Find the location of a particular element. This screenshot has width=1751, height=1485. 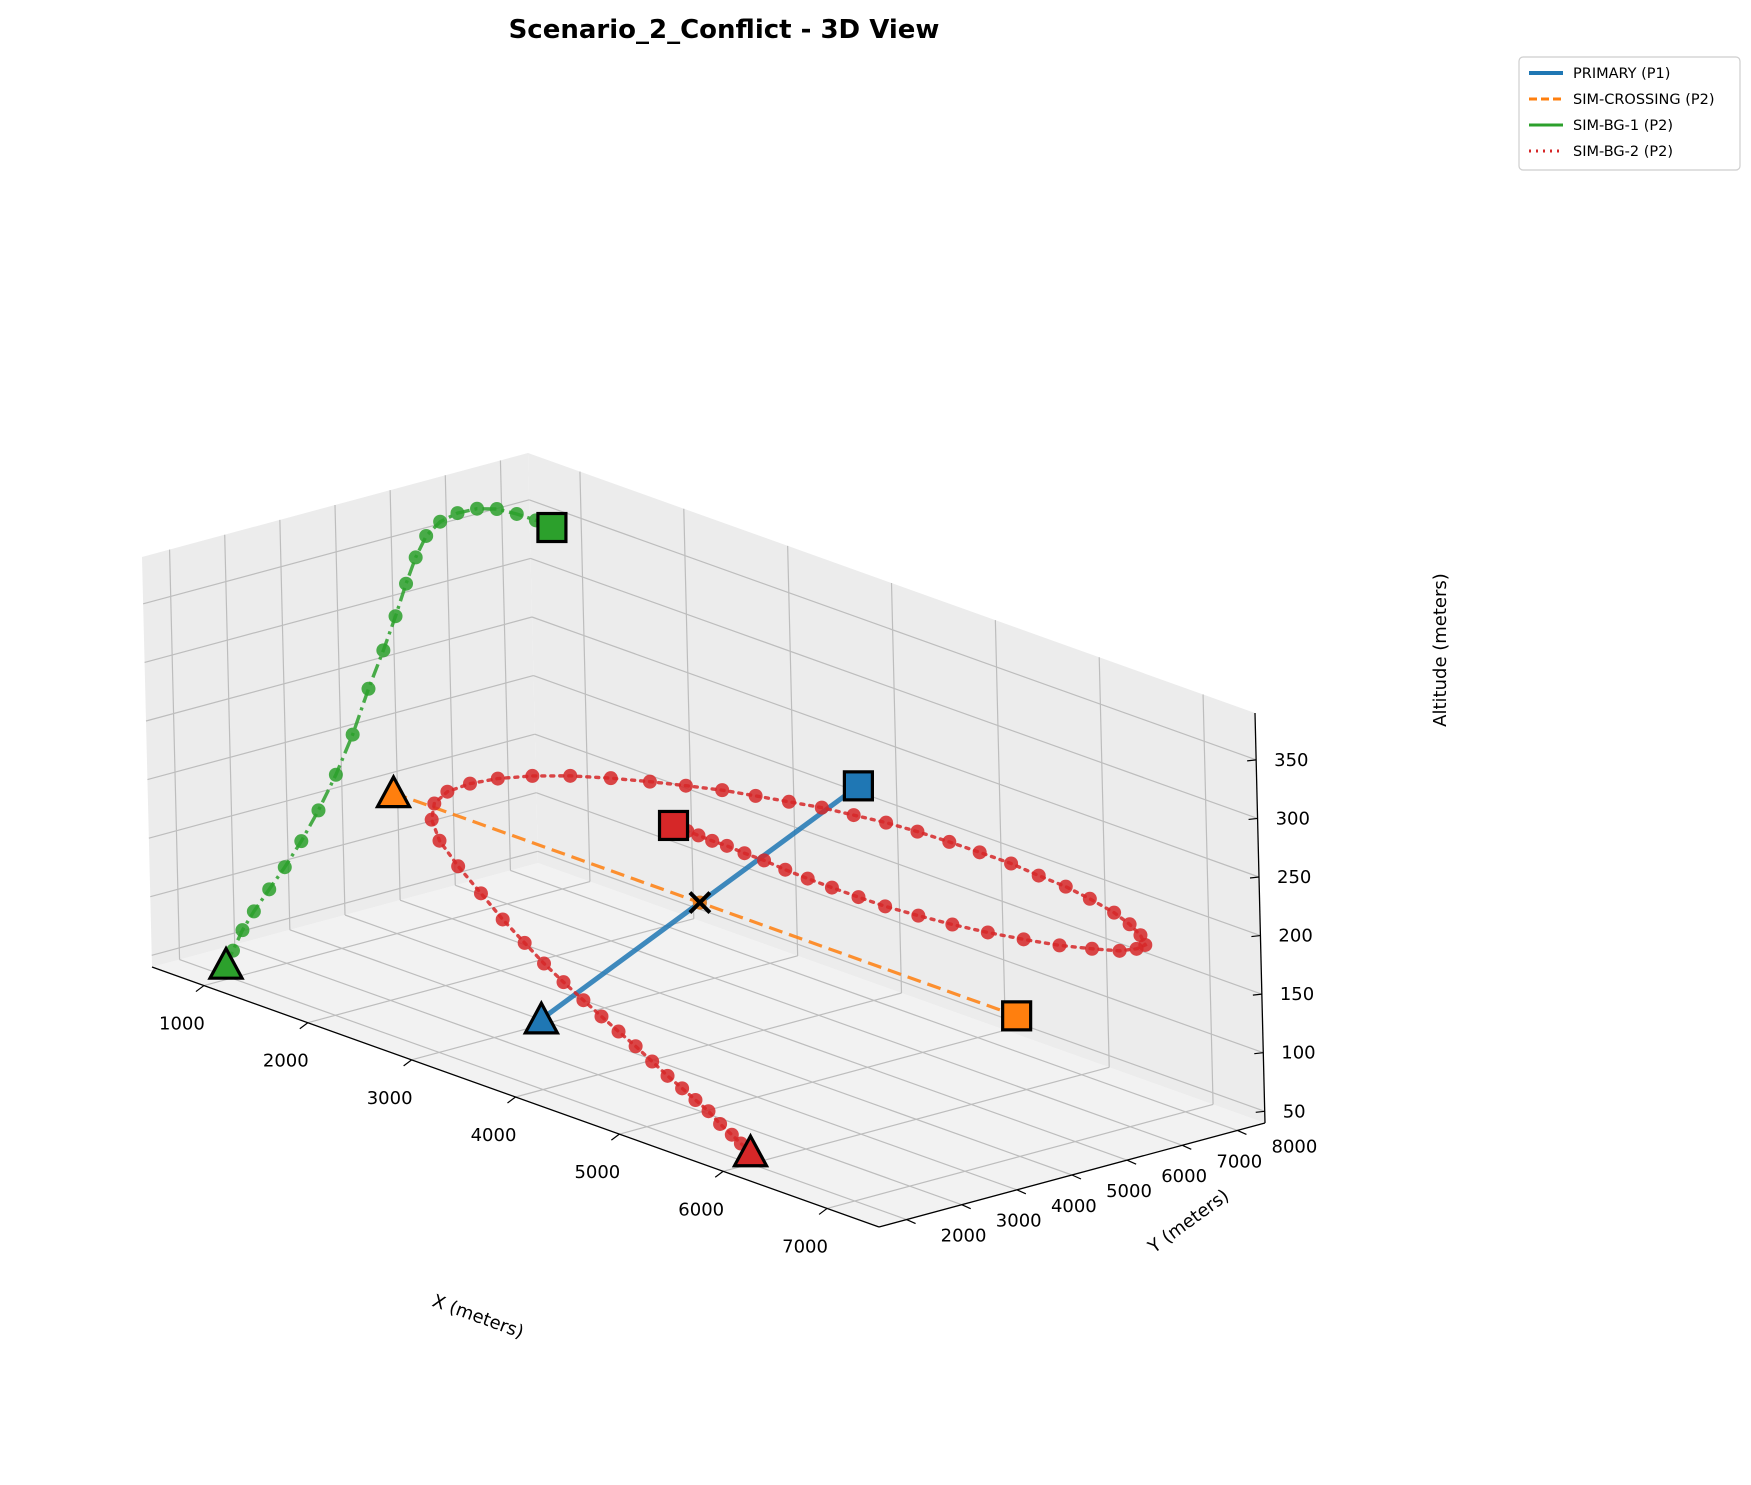

y-tick-label: 8000 is located at coordinates (1295, 1146).